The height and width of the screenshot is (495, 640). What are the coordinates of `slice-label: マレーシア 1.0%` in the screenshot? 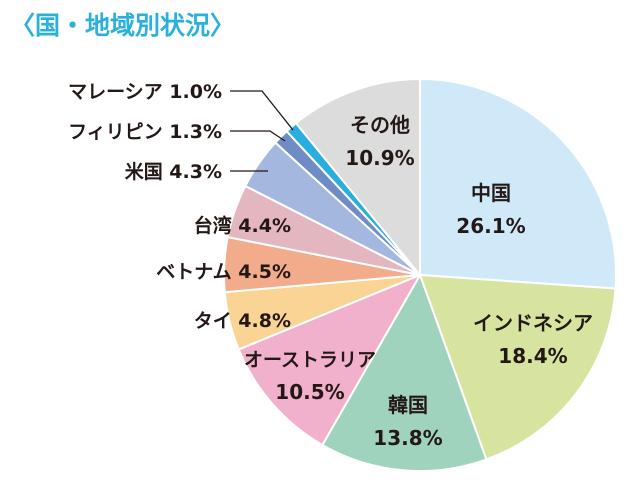 It's located at (145, 92).